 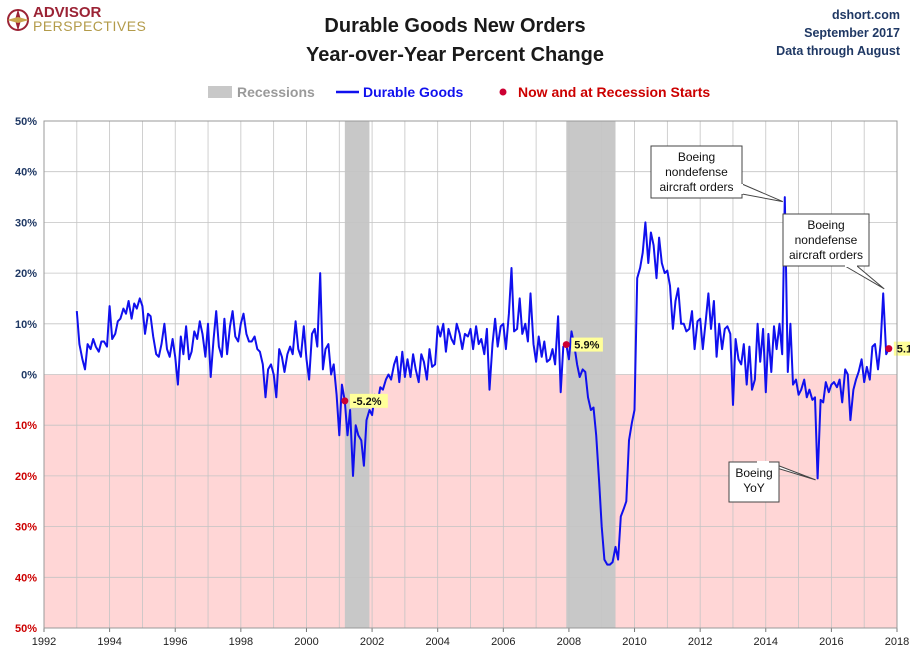 I want to click on legend-recession-starts-dot, so click(x=503, y=92).